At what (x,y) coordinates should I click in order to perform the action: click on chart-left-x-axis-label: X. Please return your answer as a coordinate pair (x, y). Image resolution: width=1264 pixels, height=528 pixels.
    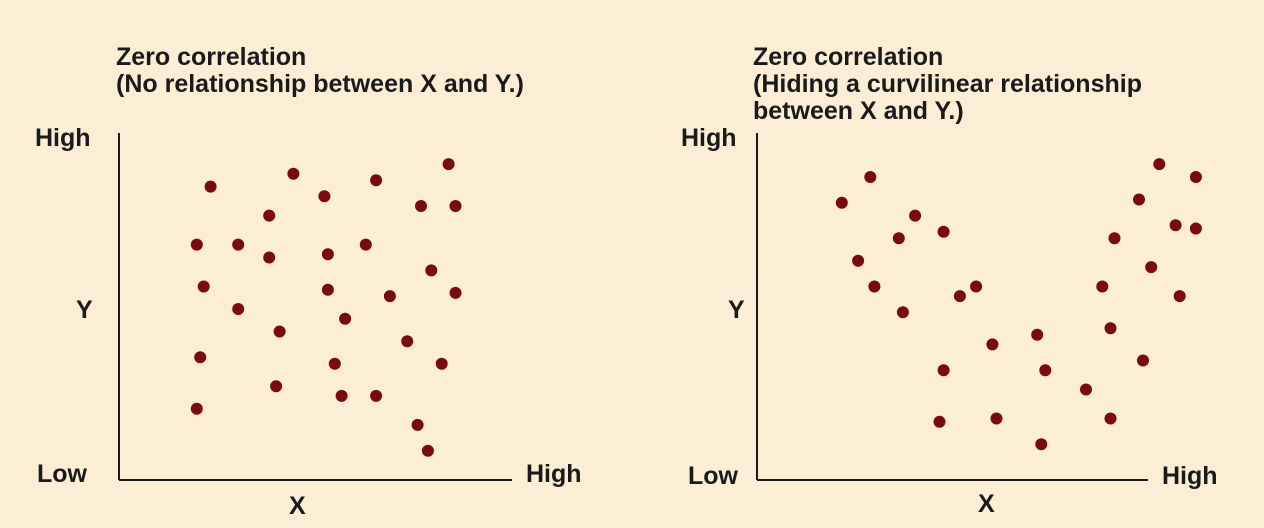
    Looking at the image, I should click on (297, 506).